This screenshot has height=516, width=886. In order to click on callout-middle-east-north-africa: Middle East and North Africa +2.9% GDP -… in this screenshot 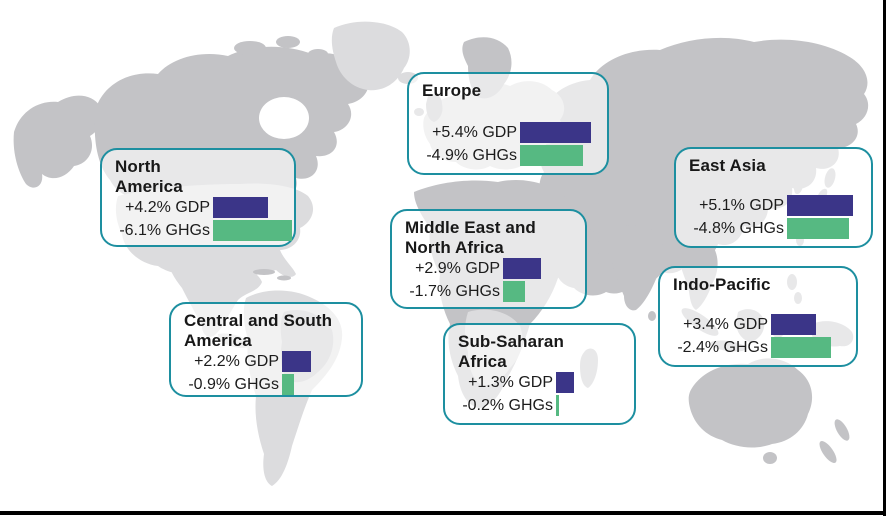, I will do `click(488, 259)`.